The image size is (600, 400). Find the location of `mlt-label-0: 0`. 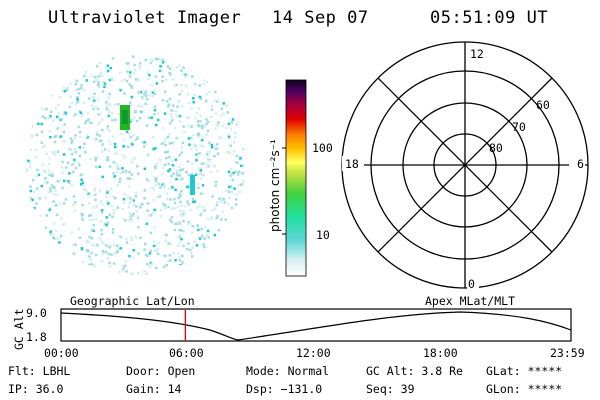

mlt-label-0: 0 is located at coordinates (471, 284).